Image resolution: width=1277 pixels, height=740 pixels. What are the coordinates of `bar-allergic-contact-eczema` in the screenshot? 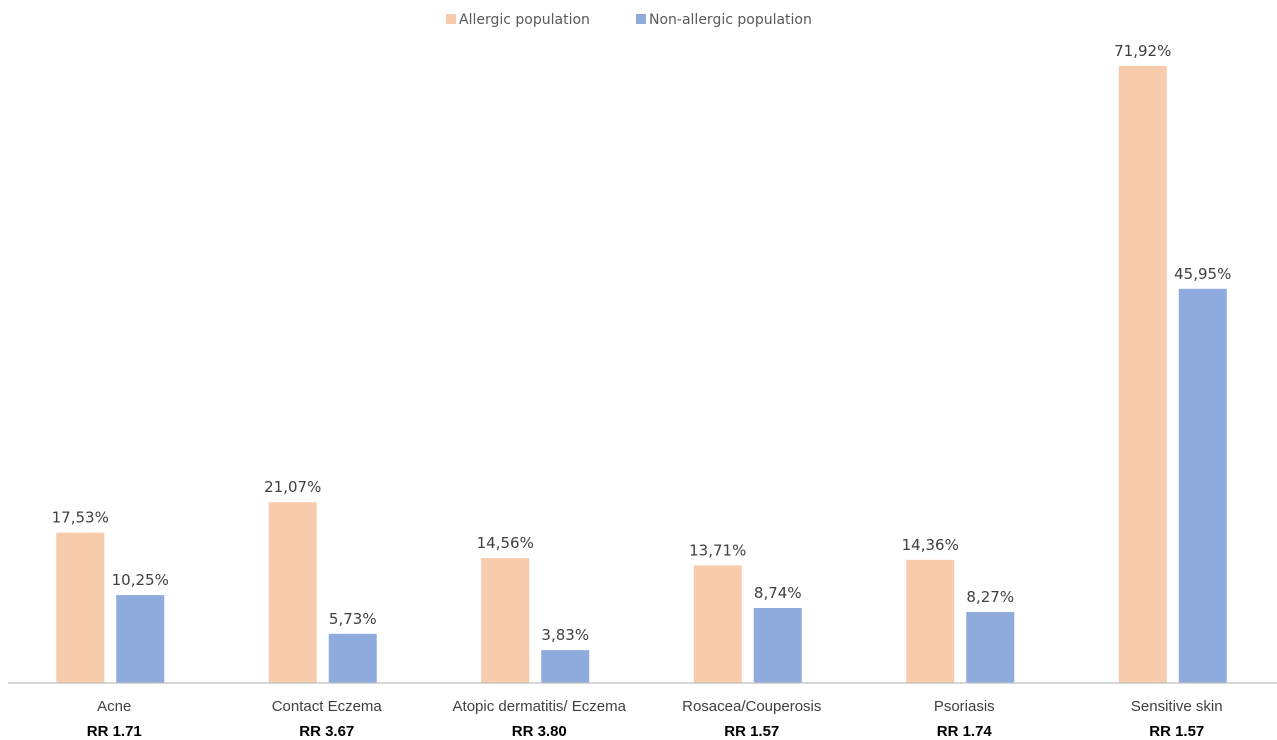 It's located at (292, 592).